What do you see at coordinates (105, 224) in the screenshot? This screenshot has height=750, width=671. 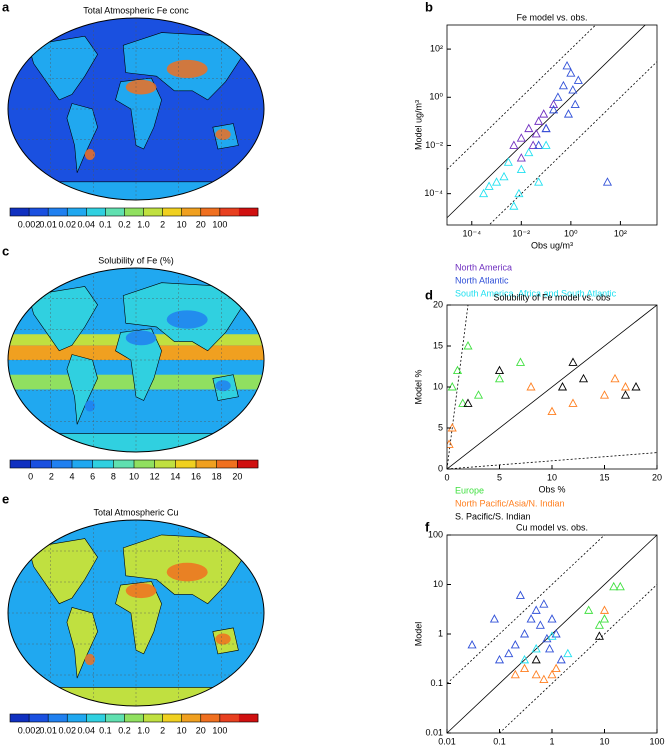 I see `colorbar-label: 0.1` at bounding box center [105, 224].